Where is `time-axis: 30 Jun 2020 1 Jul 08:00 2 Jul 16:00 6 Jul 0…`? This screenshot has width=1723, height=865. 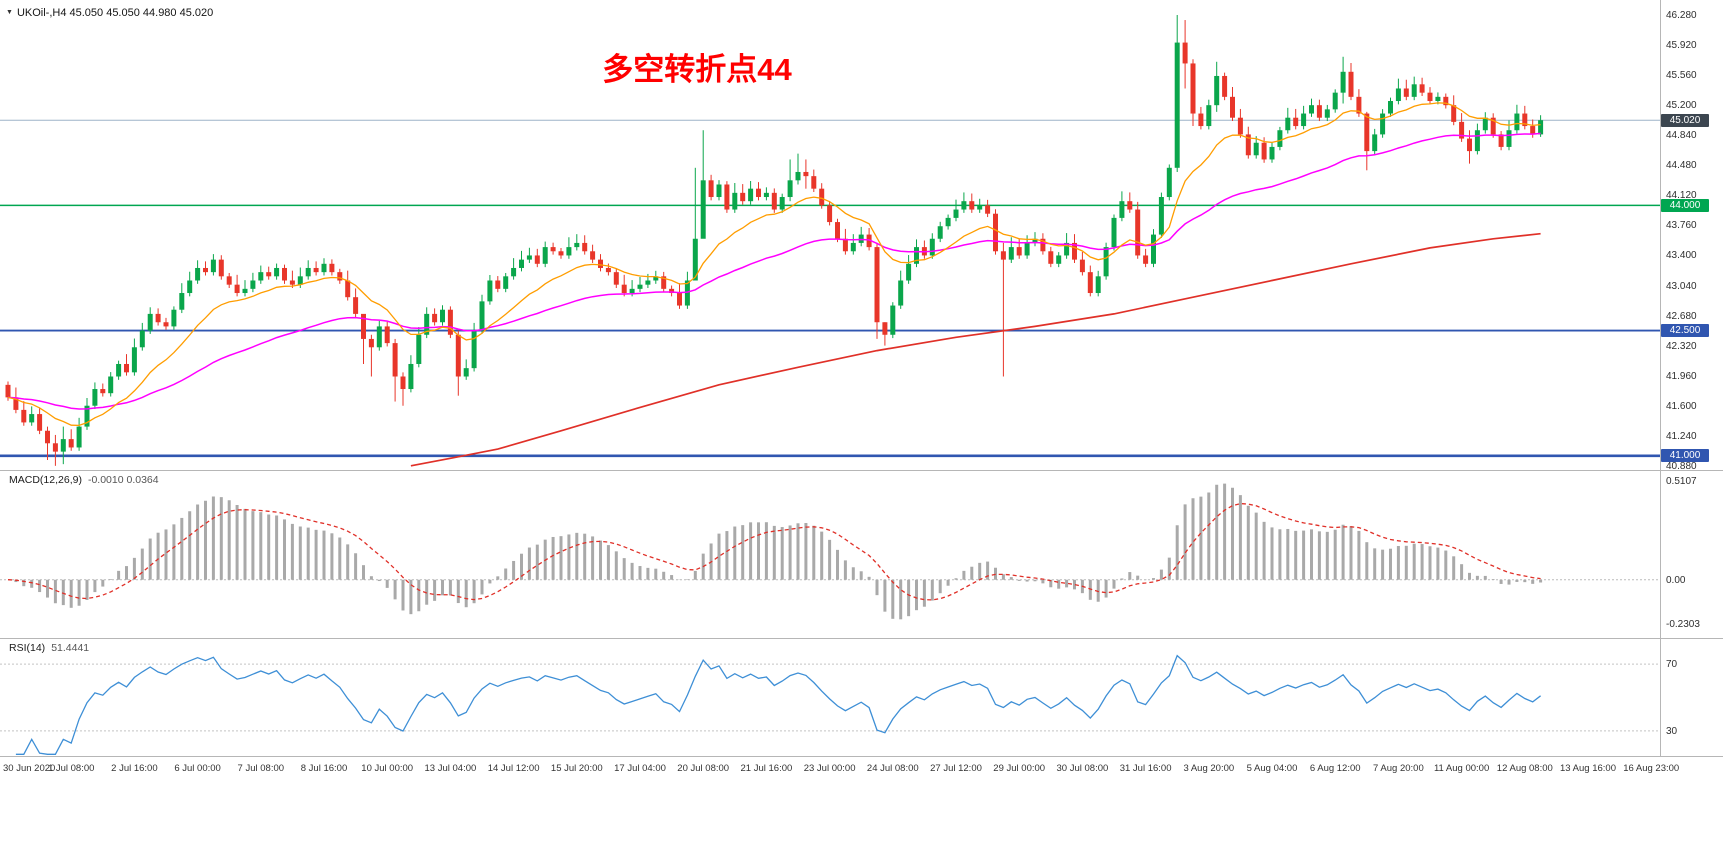 time-axis: 30 Jun 2020 1 Jul 08:00 2 Jul 16:00 6 Jul 0… is located at coordinates (861, 772).